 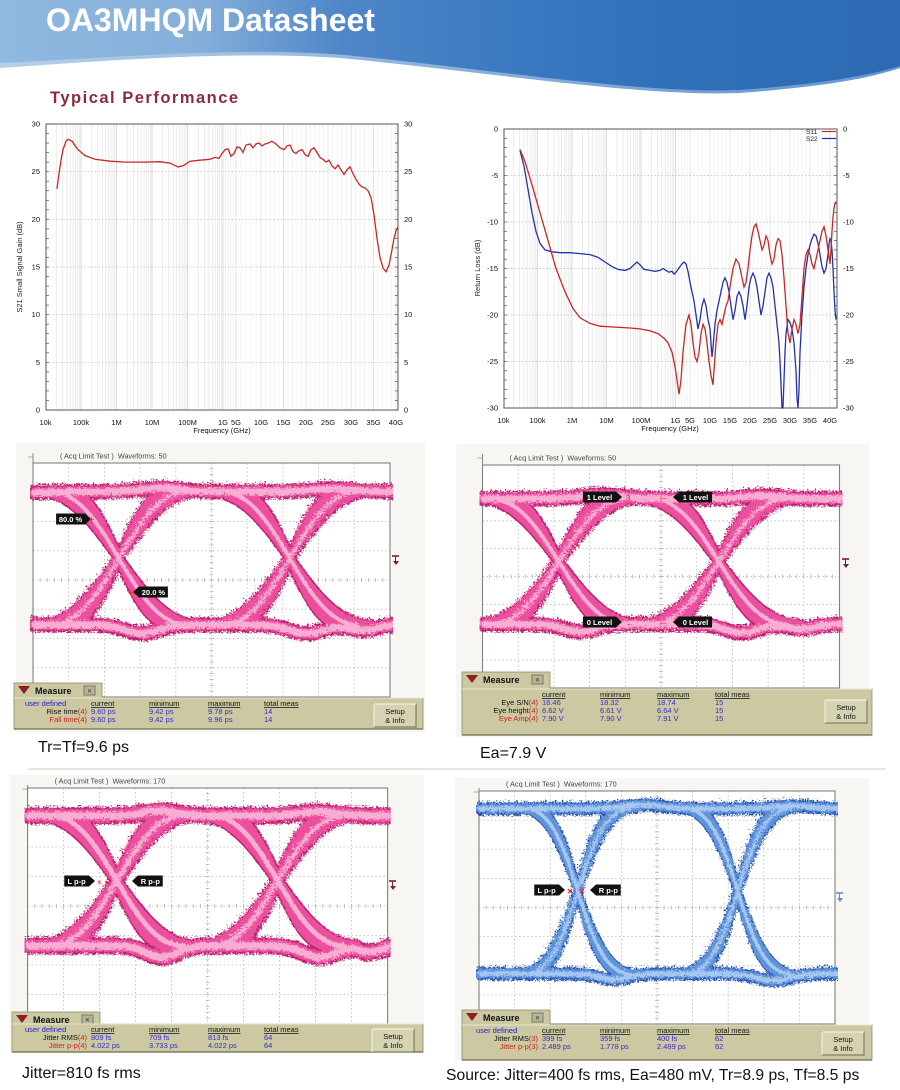 I want to click on svg-text: 9.96 ps, so click(x=220, y=719).